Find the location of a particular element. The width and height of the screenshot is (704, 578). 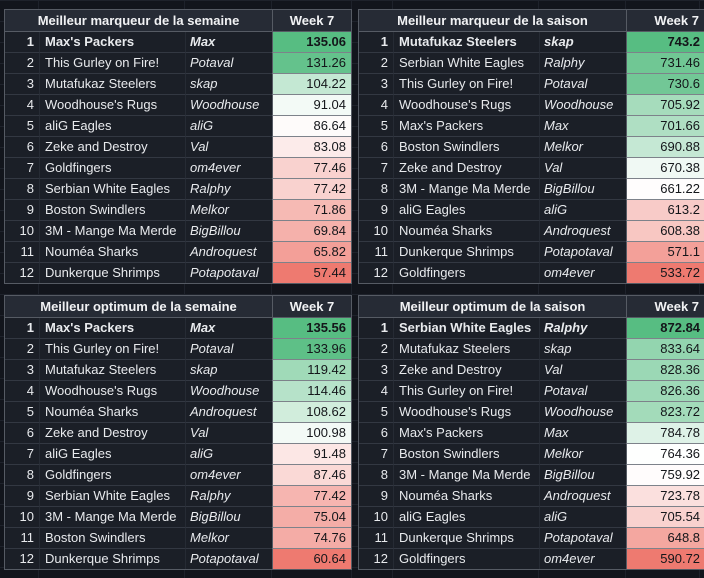

value-cell: 670.38 is located at coordinates (665, 168).